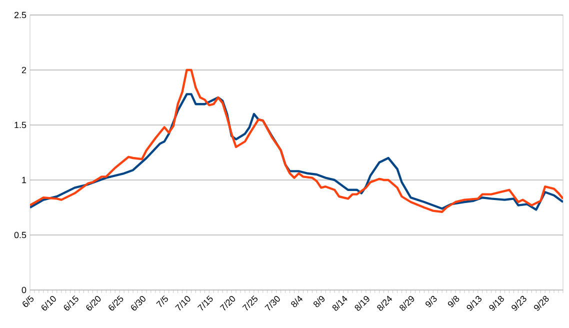  I want to click on x-tick-label: 7/5, so click(162, 301).